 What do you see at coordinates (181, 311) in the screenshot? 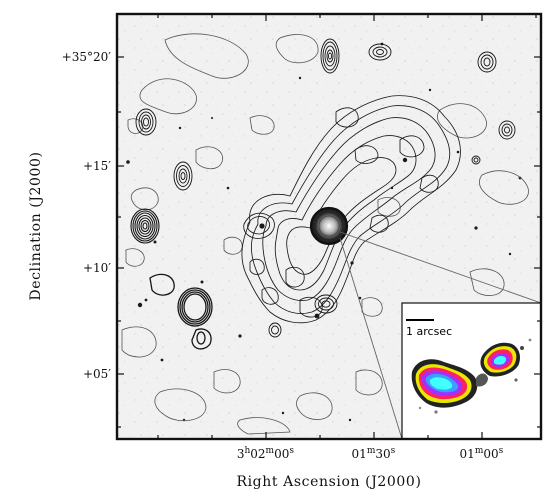
I see `source-ring` at bounding box center [181, 311].